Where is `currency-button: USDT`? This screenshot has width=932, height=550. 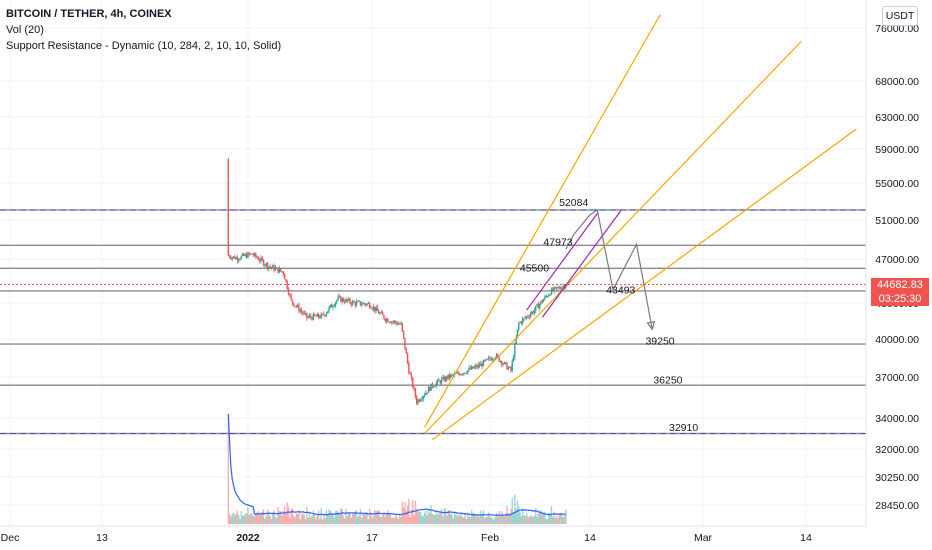
currency-button: USDT is located at coordinates (900, 16).